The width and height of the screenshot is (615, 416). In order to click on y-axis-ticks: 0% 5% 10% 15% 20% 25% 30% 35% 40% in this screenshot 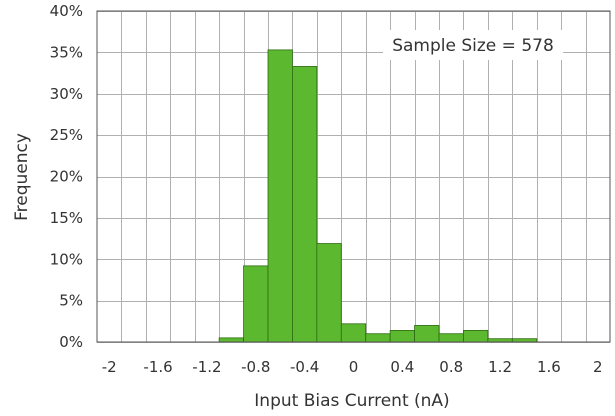, I will do `click(66, 176)`.